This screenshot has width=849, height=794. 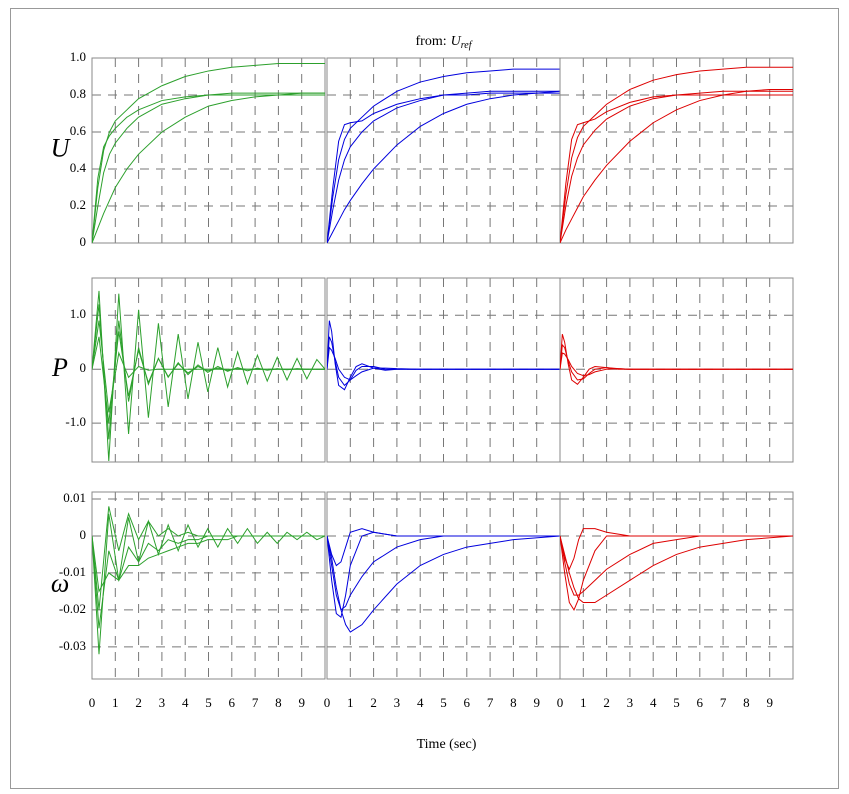 I want to click on y-tick-label: 0.2, so click(x=78, y=204).